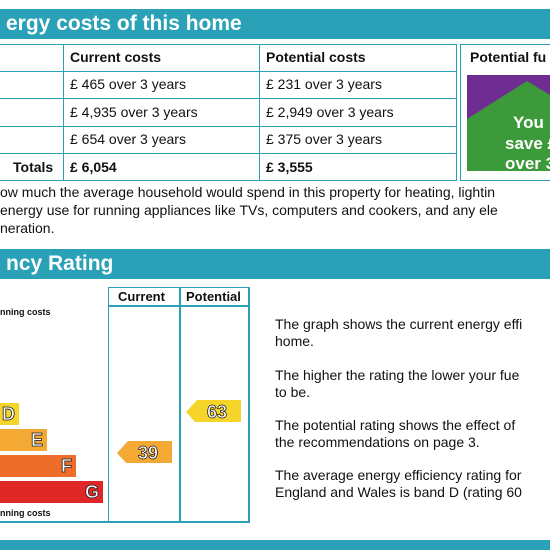 The width and height of the screenshot is (550, 550). I want to click on rating-explanation-line: to be., so click(293, 392).